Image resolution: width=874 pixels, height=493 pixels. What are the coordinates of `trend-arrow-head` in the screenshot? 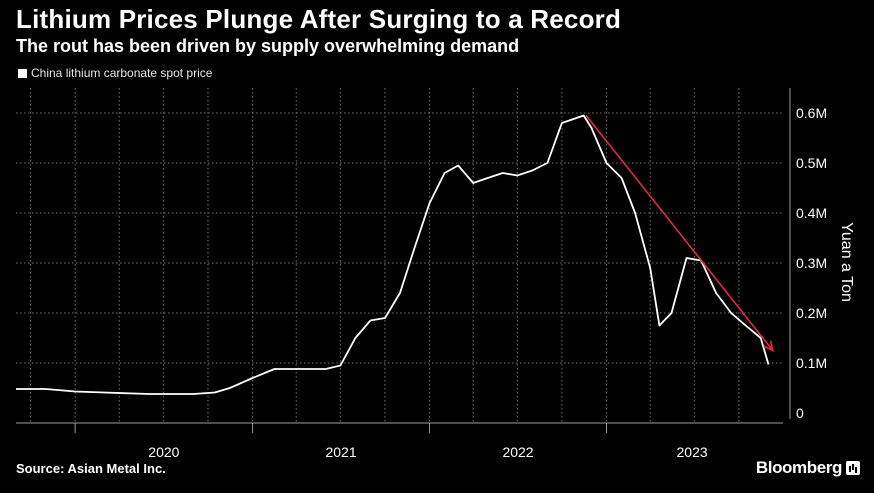 It's located at (768, 346).